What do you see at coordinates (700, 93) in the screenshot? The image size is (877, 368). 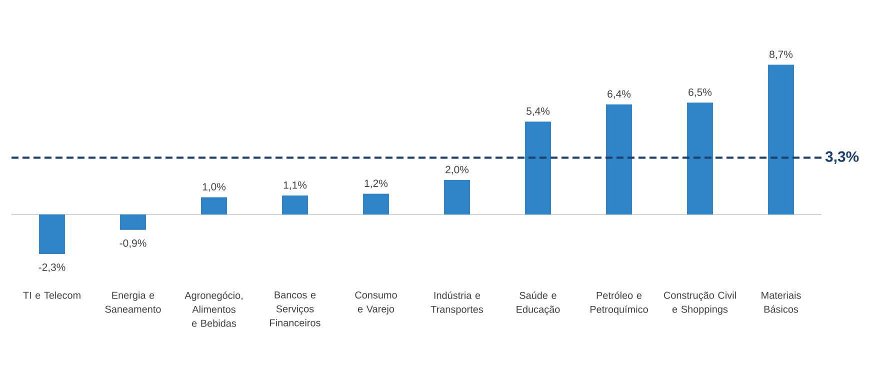 I see `data-label: 6,5%` at bounding box center [700, 93].